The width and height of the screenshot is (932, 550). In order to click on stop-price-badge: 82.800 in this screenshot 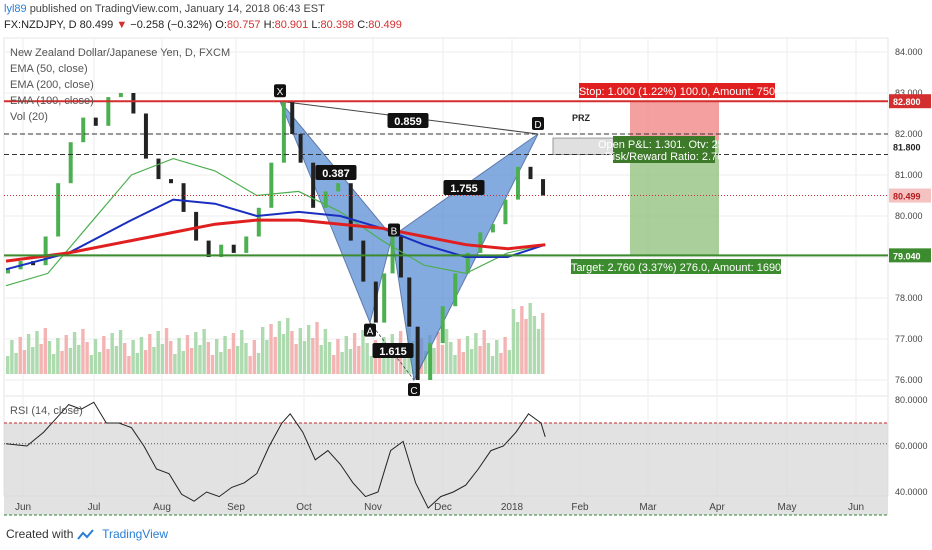, I will do `click(907, 102)`.